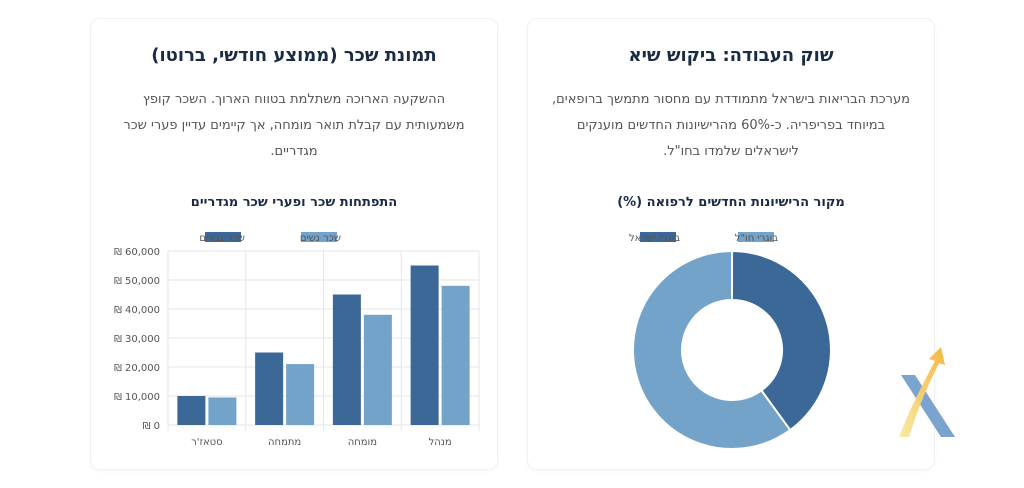 The height and width of the screenshot is (488, 1024). I want to click on x-tick-label: מומחה, so click(362, 442).